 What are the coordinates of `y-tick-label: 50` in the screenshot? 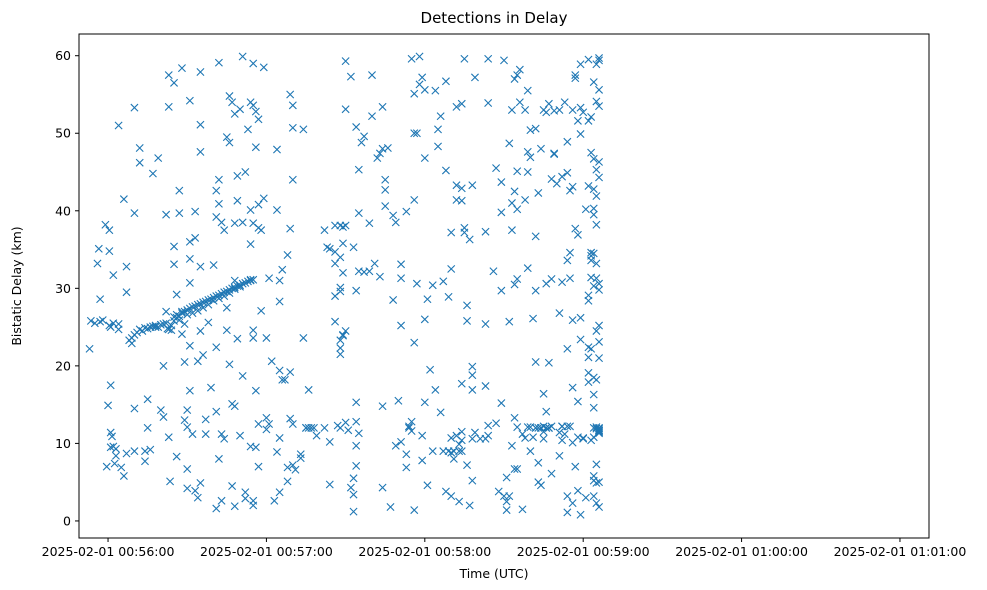 It's located at (63, 133).